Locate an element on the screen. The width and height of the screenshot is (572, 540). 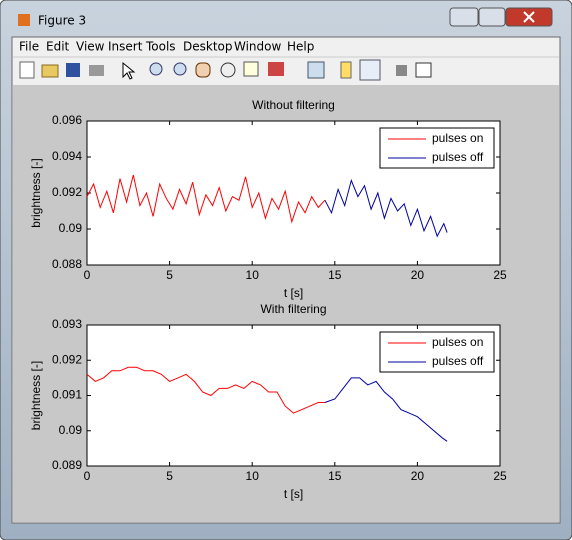
y-tick-label: 0.088 is located at coordinates (67, 264).